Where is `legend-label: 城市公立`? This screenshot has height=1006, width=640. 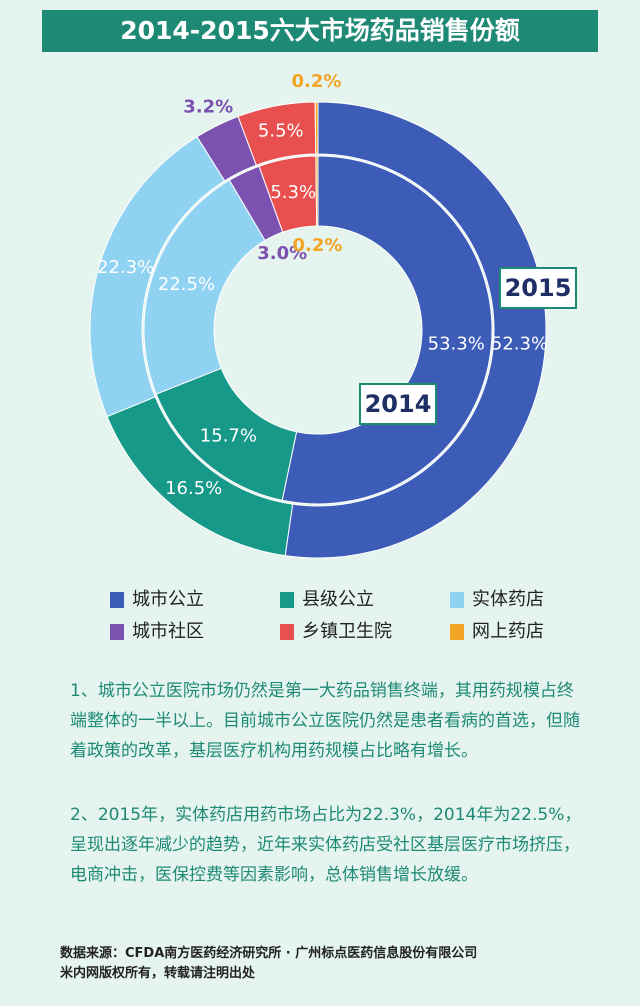 legend-label: 城市公立 is located at coordinates (168, 599).